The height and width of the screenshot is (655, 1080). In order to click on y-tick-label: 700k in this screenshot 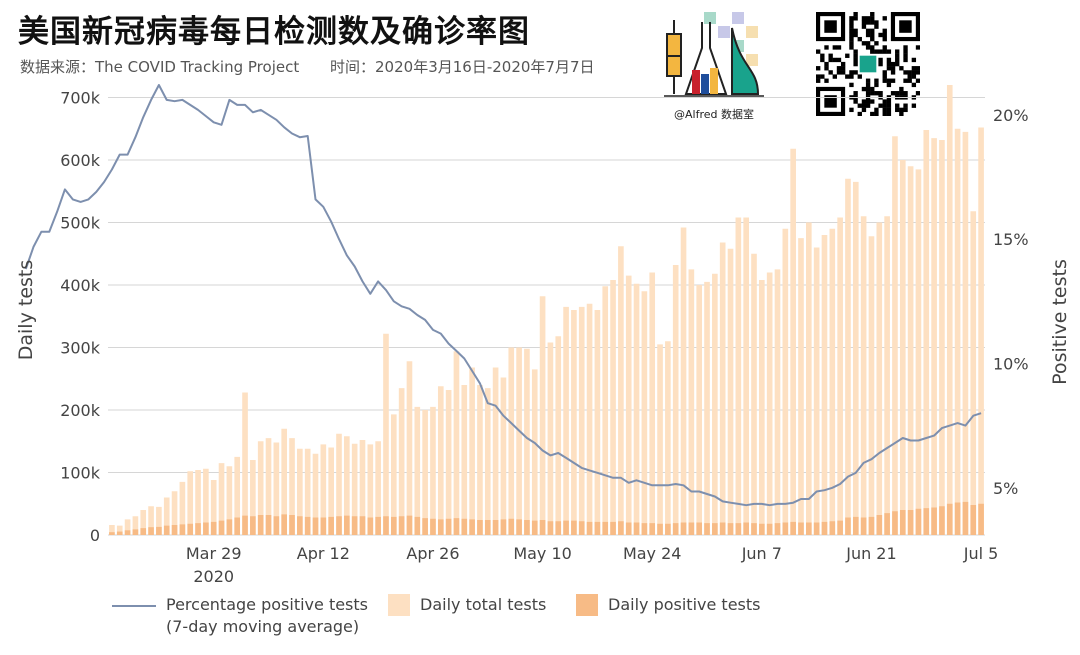, I will do `click(80, 98)`.